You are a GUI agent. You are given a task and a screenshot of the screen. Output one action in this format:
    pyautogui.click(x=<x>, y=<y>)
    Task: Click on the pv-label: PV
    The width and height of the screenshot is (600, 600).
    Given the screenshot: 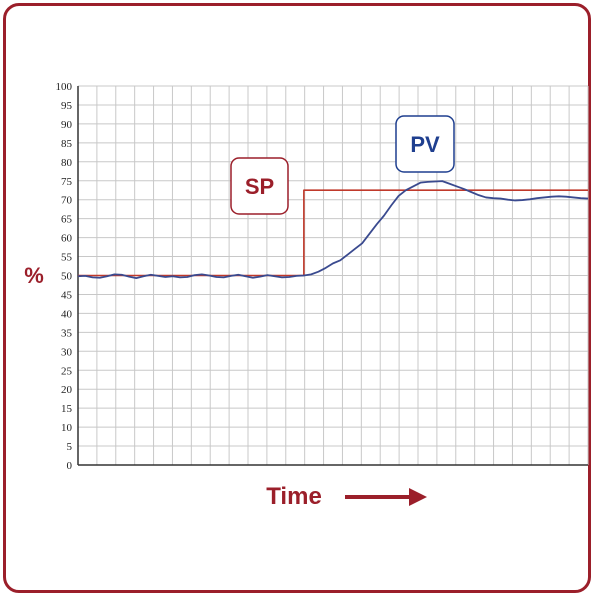 What is the action you would take?
    pyautogui.click(x=425, y=144)
    